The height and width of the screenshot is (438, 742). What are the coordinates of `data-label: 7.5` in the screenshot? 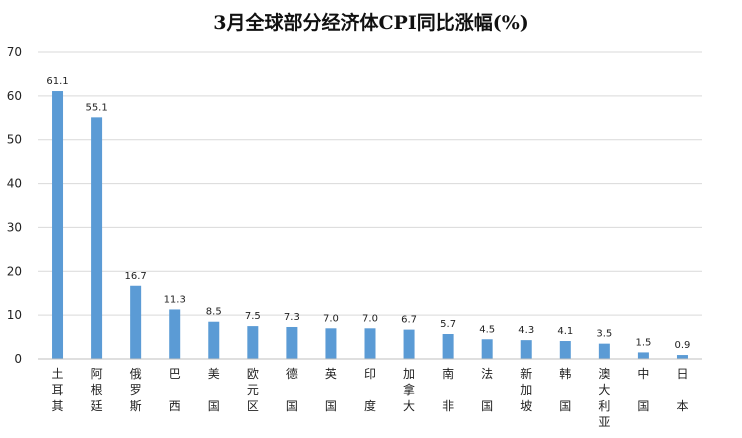 It's located at (253, 316).